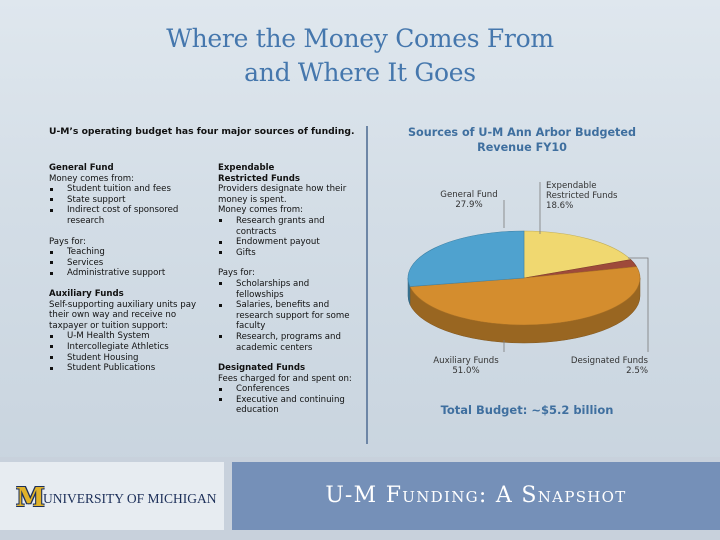  I want to click on list-item: Executive and continuing education, so click(286, 405).